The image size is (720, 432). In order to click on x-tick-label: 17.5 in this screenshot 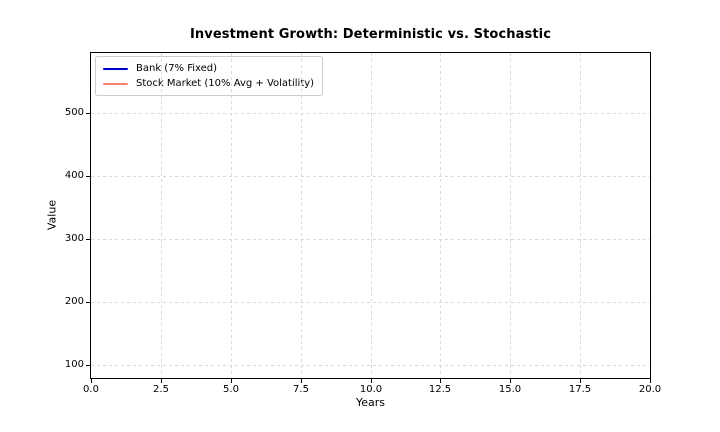, I will do `click(580, 389)`.